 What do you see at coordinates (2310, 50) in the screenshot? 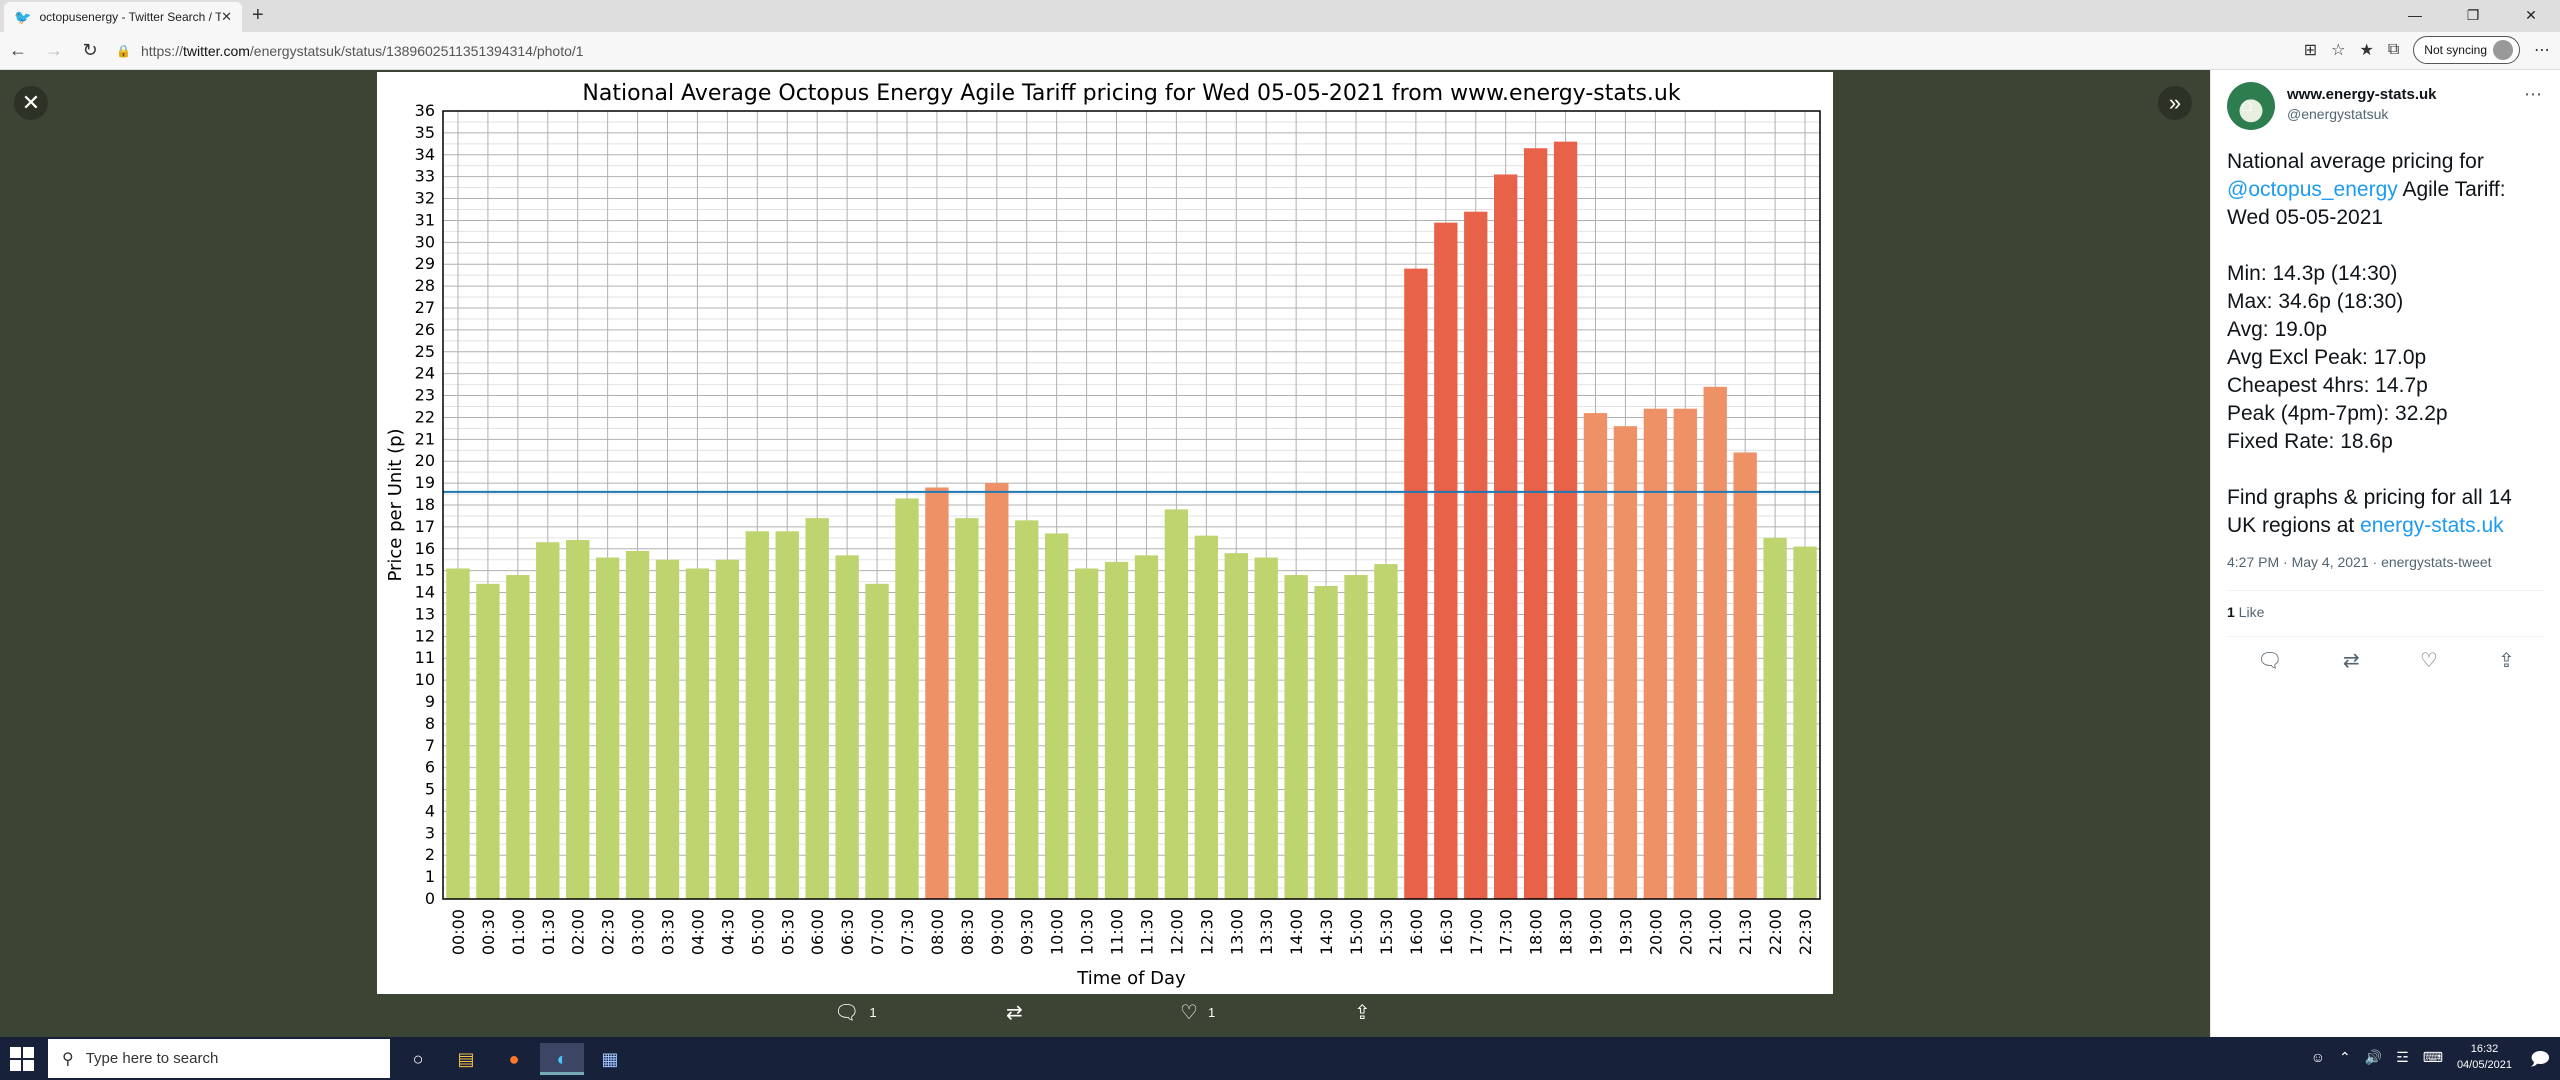
I see `app-available-icon: ⊞` at bounding box center [2310, 50].